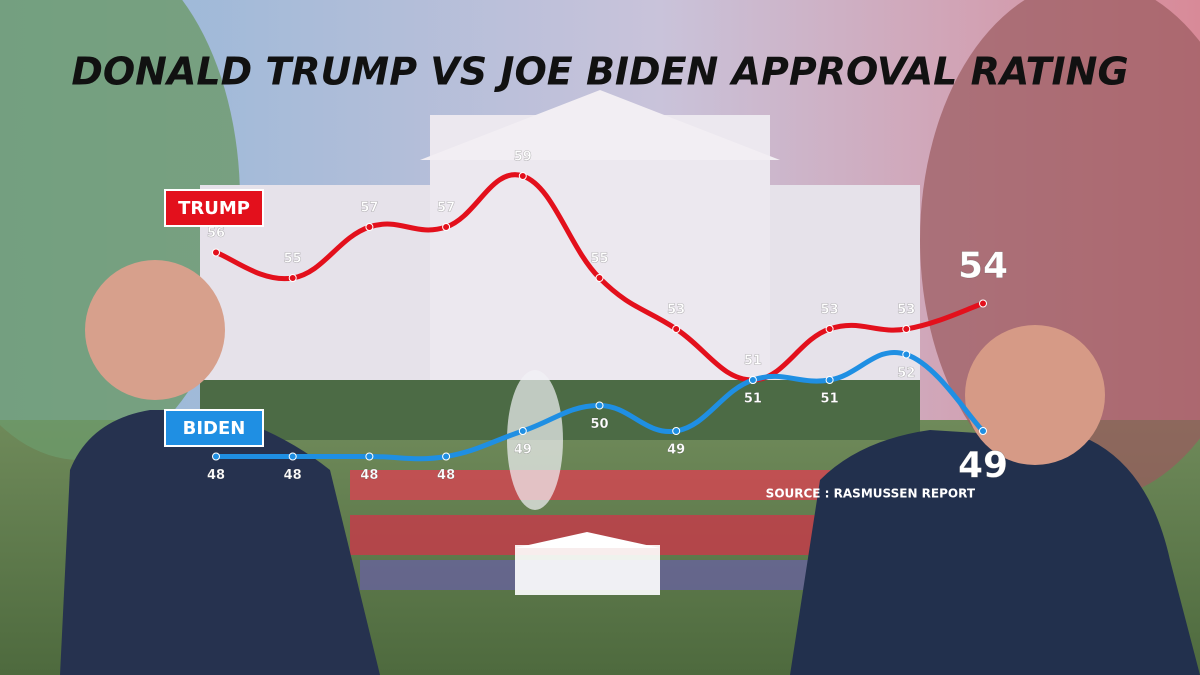 The height and width of the screenshot is (675, 1200). Describe the element at coordinates (216, 233) in the screenshot. I see `value-label: 56` at that location.